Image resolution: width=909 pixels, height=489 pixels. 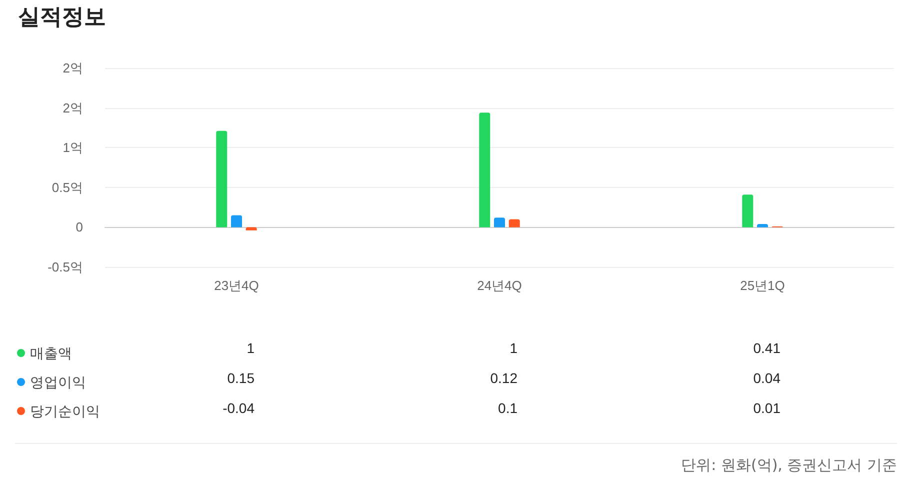 What do you see at coordinates (62, 18) in the screenshot?
I see `chart-title: 실적정보` at bounding box center [62, 18].